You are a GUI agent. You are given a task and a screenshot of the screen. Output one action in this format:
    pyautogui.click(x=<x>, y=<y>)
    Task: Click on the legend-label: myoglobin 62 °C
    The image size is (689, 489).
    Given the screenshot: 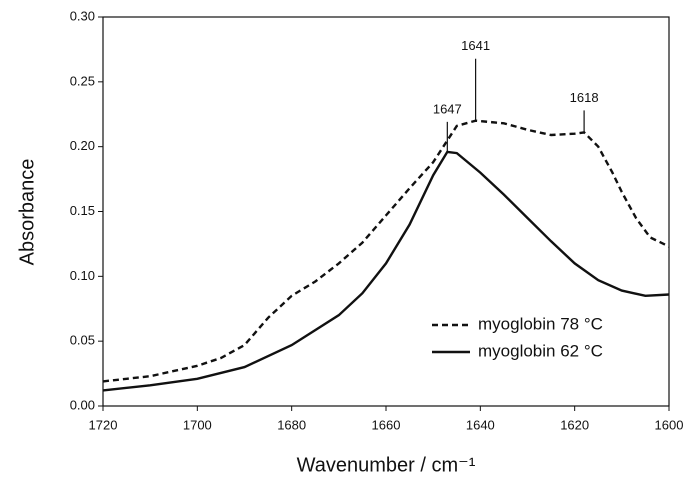 What is the action you would take?
    pyautogui.click(x=540, y=350)
    